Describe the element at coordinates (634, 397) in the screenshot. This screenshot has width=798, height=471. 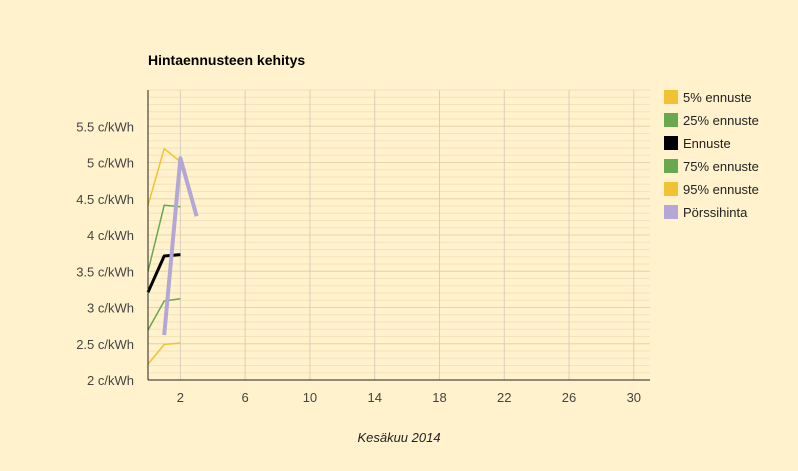
I see `x-tick-label: 30` at that location.